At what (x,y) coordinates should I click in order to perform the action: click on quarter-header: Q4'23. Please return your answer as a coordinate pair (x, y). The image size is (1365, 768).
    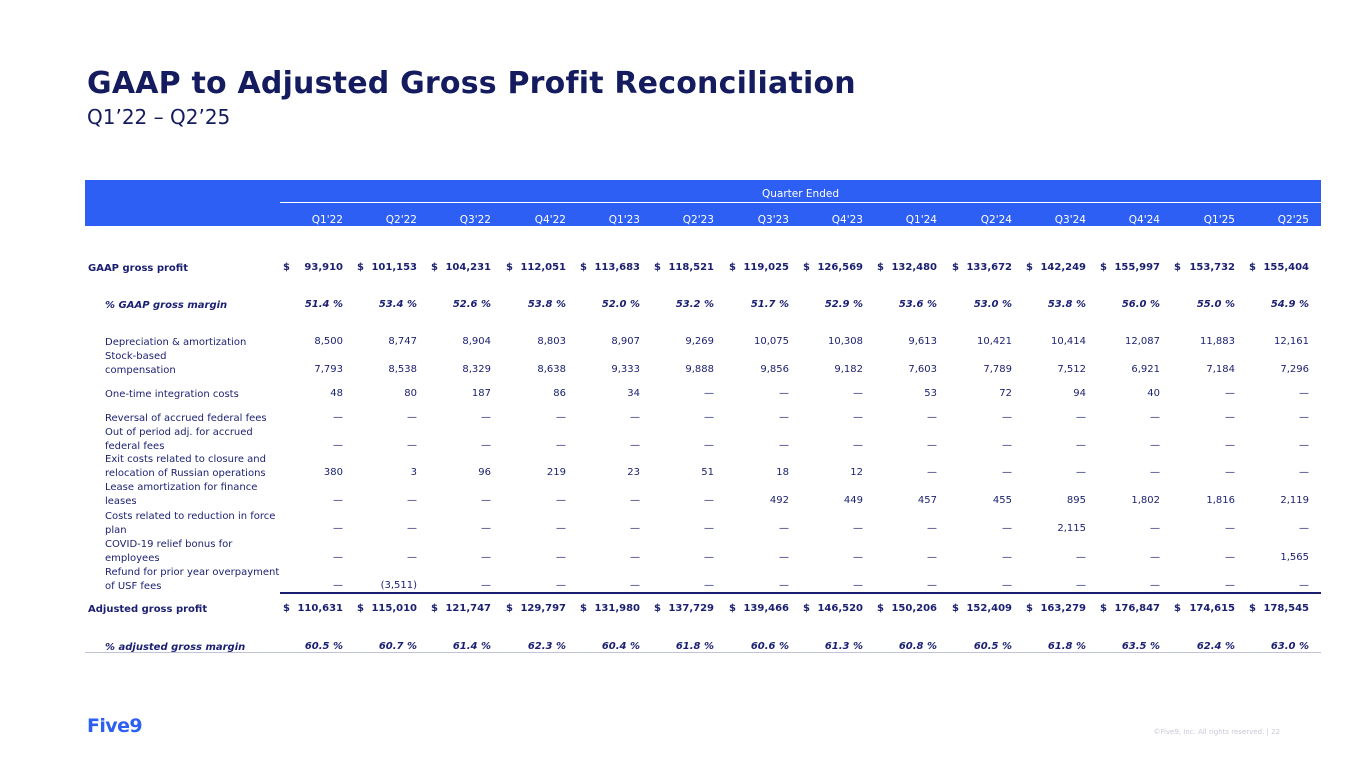
    Looking at the image, I should click on (847, 220).